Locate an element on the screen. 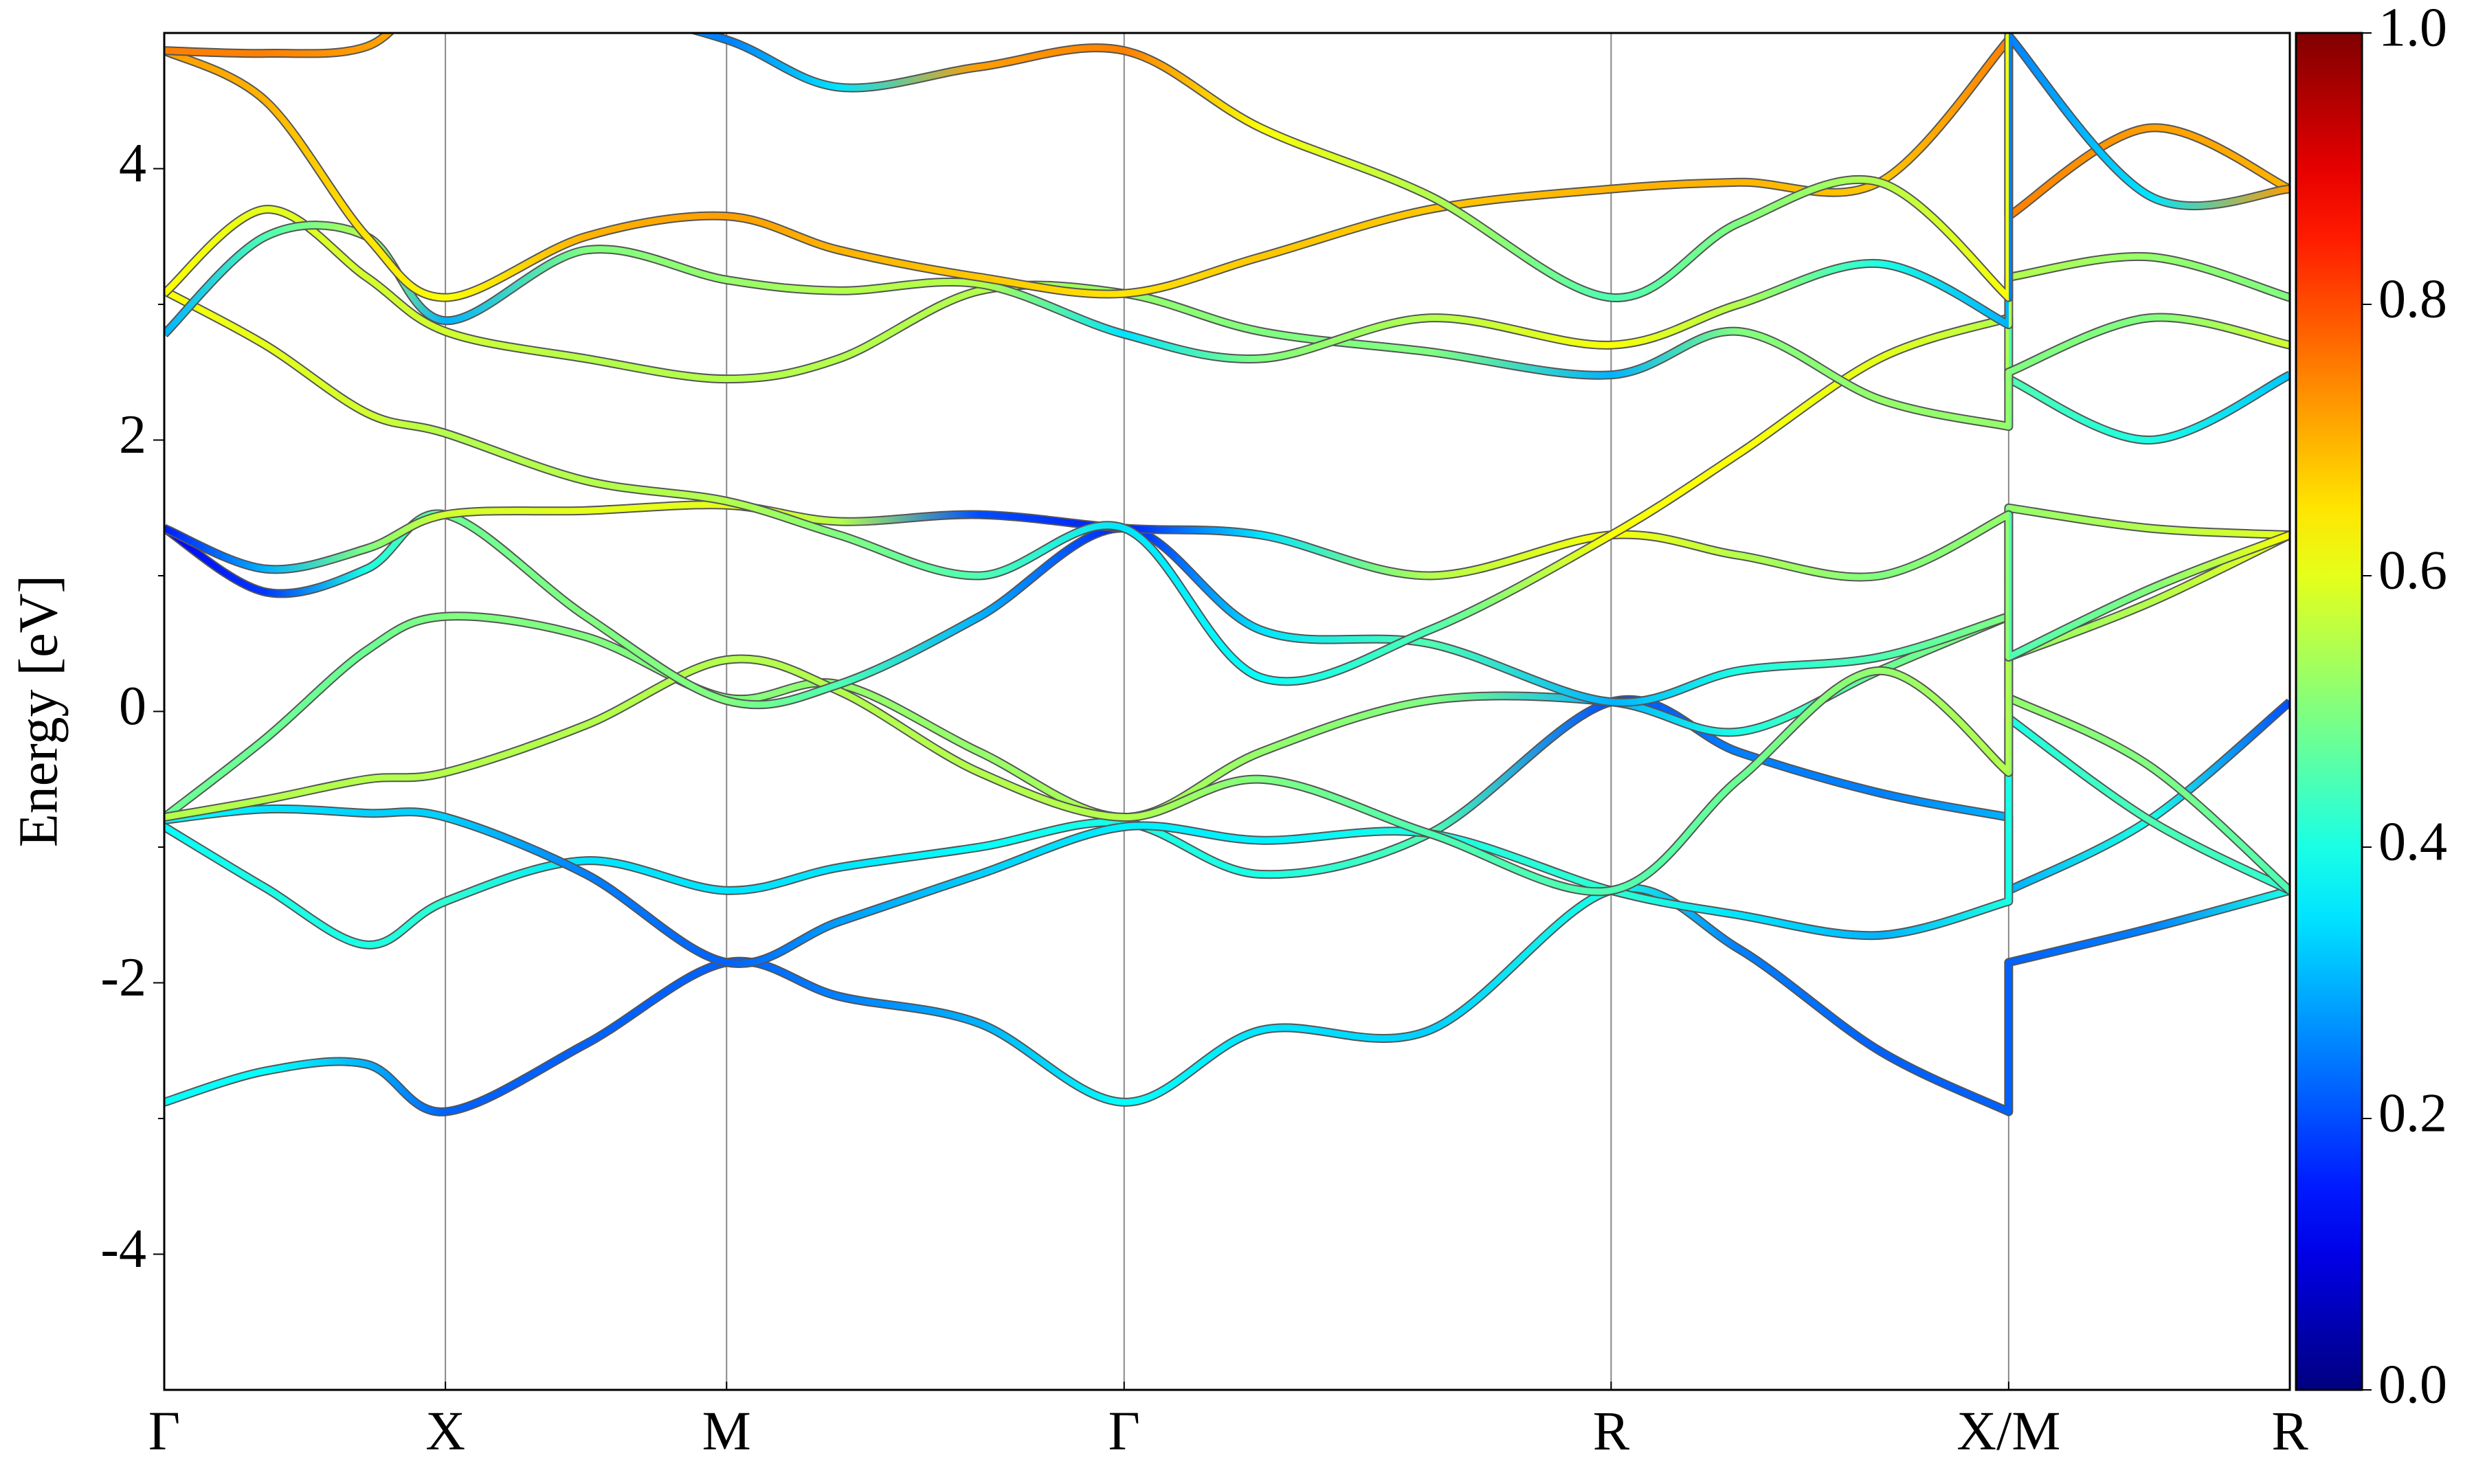  colorbar-tick-label: 0.2 is located at coordinates (2412, 1113).